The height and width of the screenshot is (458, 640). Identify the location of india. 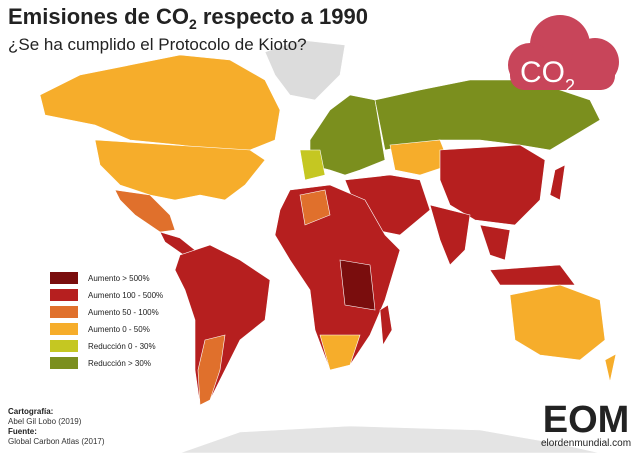
(450, 235).